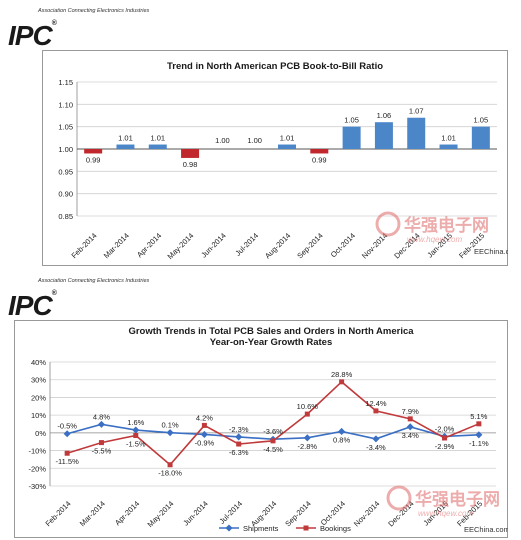 The image size is (521, 540). What do you see at coordinates (445, 446) in the screenshot?
I see `data-label: -2.9%` at bounding box center [445, 446].